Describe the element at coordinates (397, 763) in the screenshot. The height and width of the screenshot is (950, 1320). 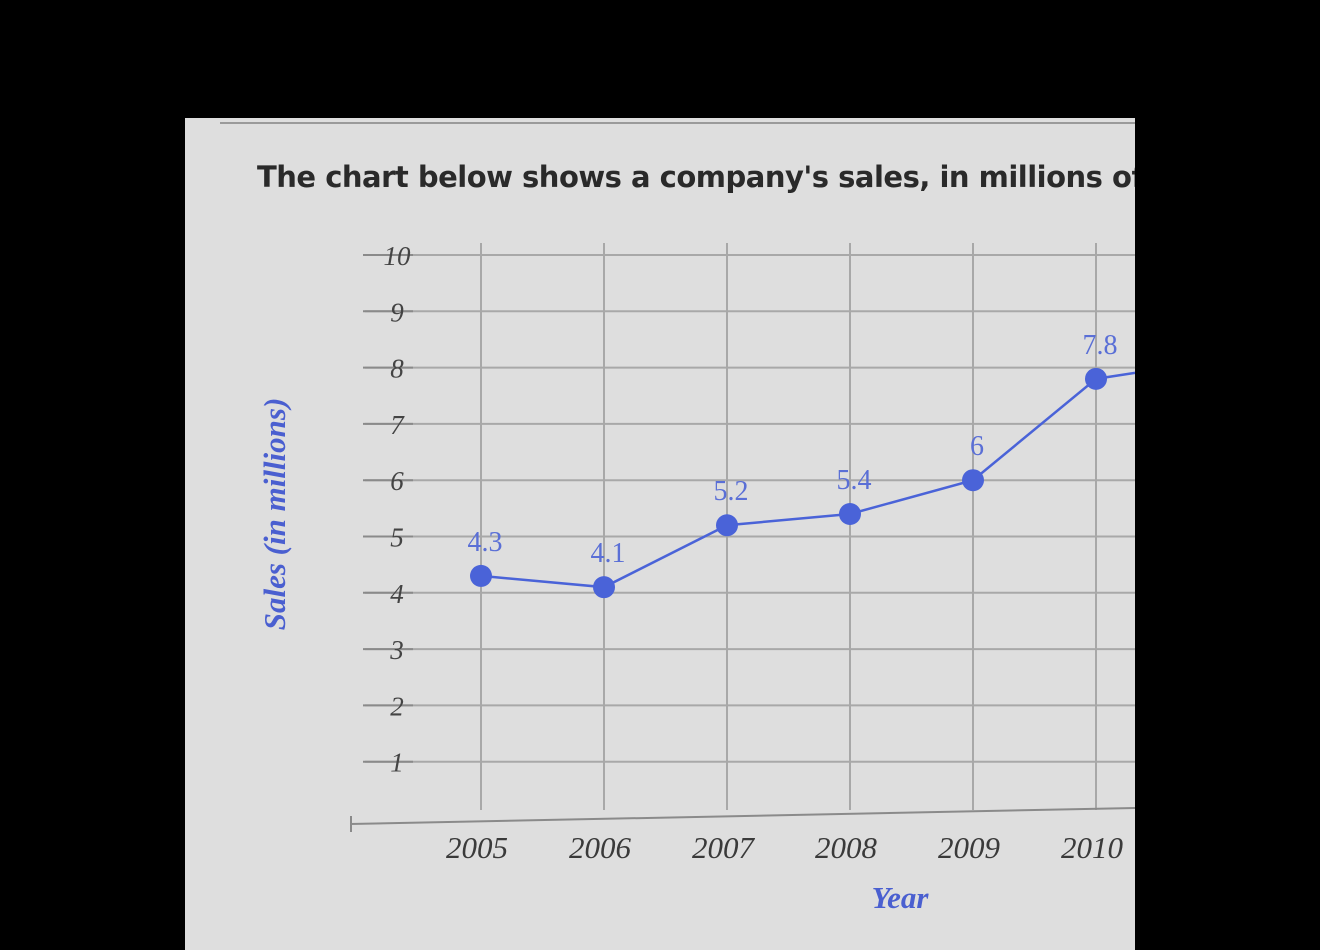
I see `y-tick-label: 1` at that location.